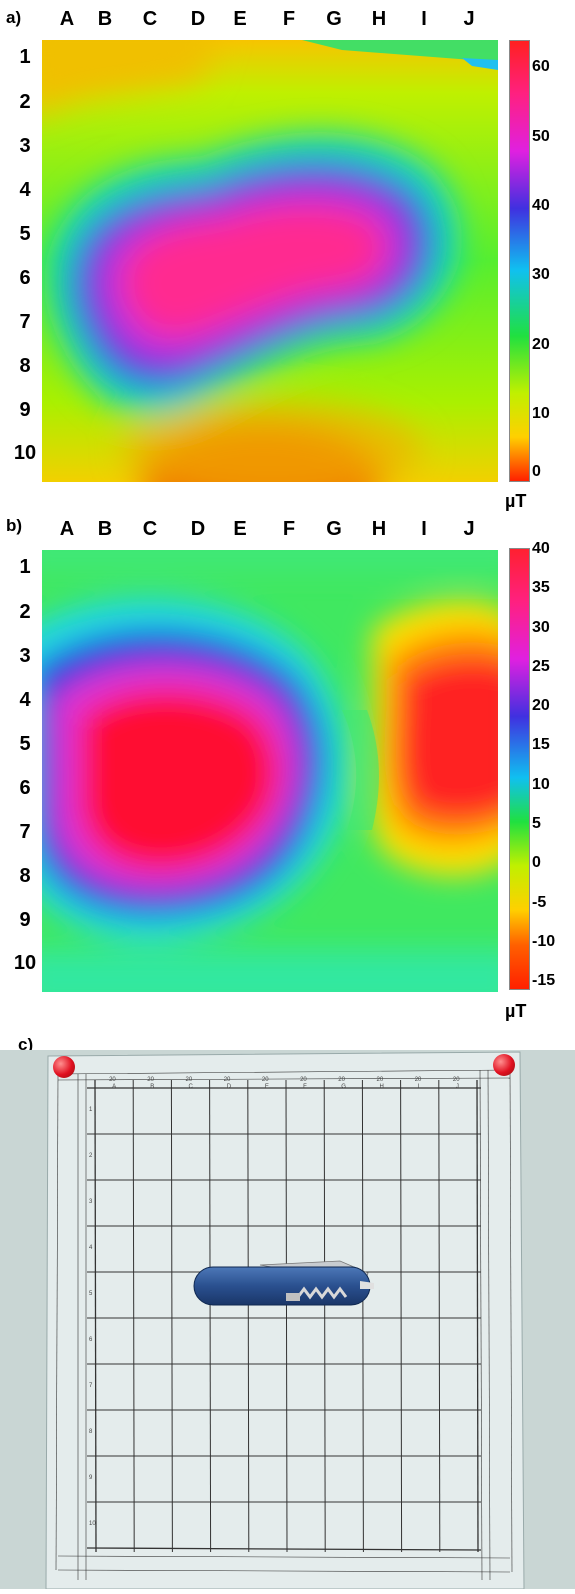 The width and height of the screenshot is (575, 1594). Describe the element at coordinates (14, 525) in the screenshot. I see `panel-b-label: b)` at that location.